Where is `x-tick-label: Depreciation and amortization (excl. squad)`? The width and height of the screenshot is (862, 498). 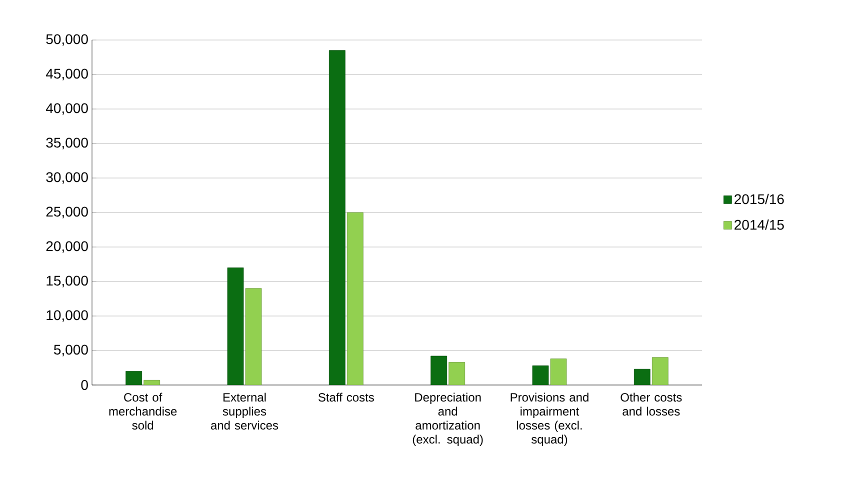 x-tick-label: Depreciation and amortization (excl. squad) is located at coordinates (447, 419).